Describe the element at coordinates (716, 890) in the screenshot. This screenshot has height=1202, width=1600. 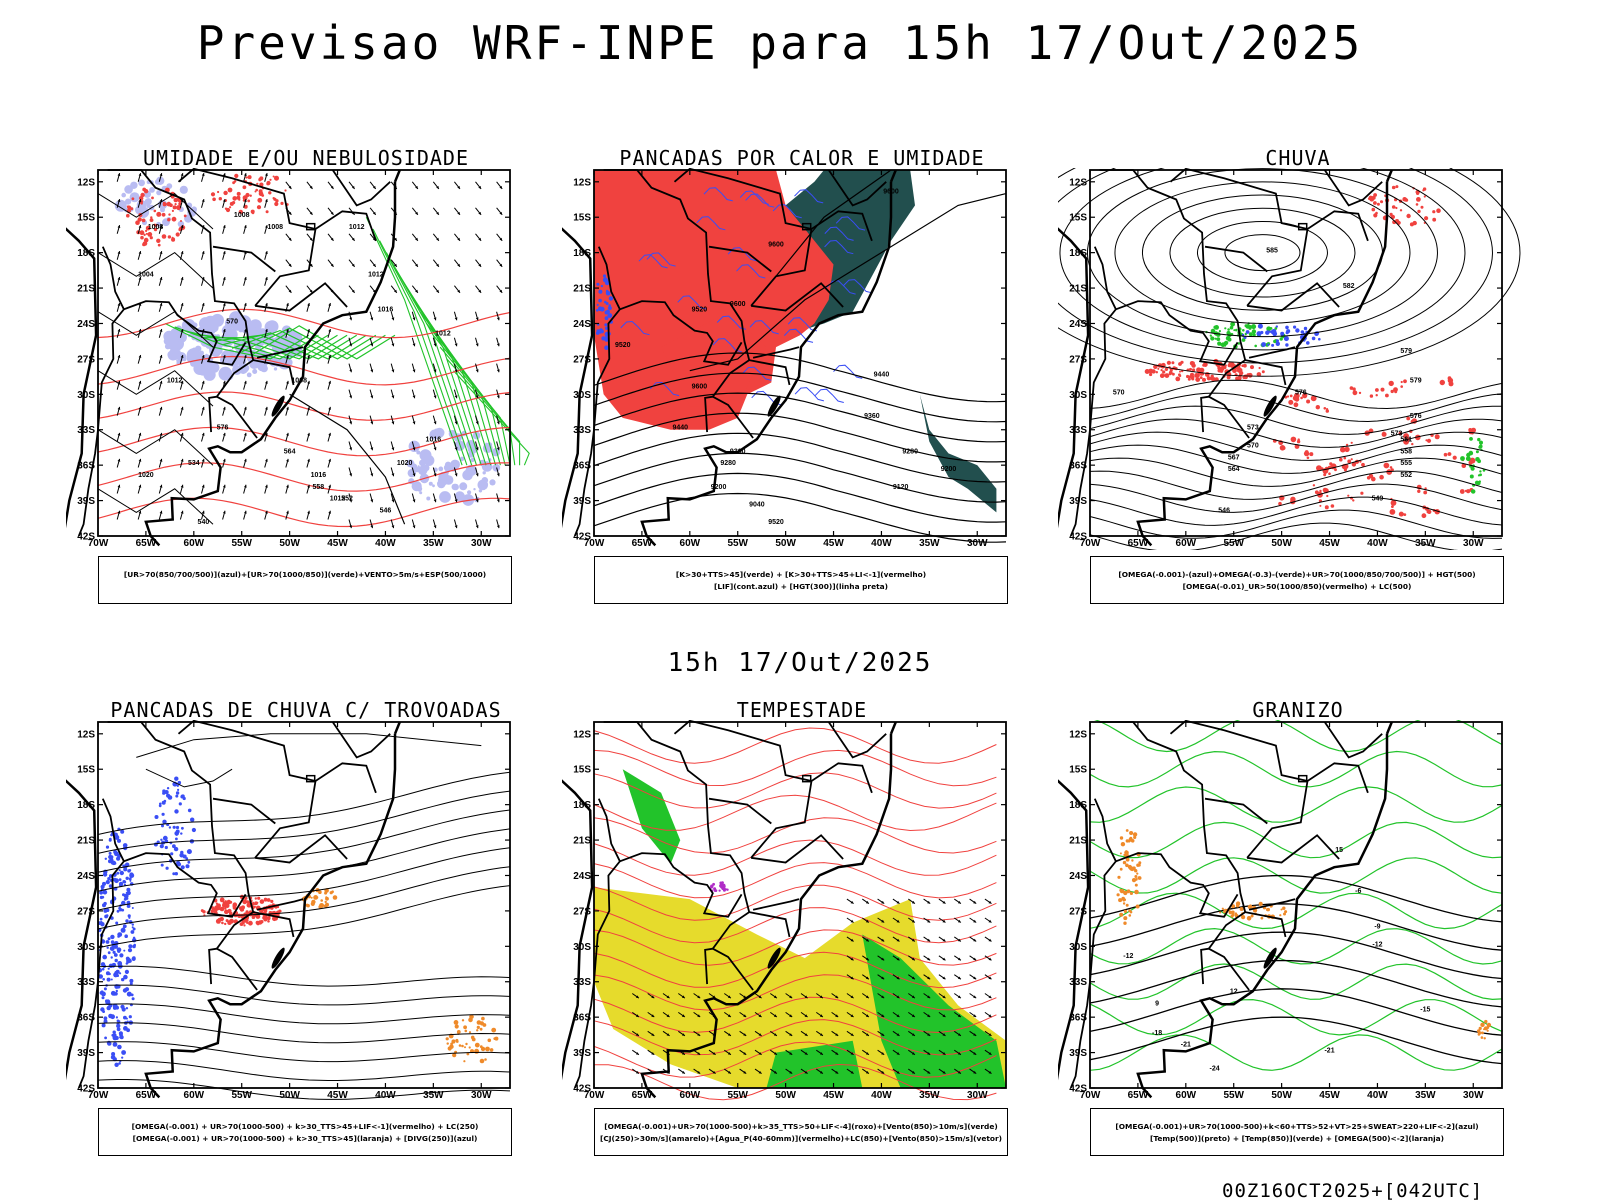
I see `severe-storm-purple` at that location.